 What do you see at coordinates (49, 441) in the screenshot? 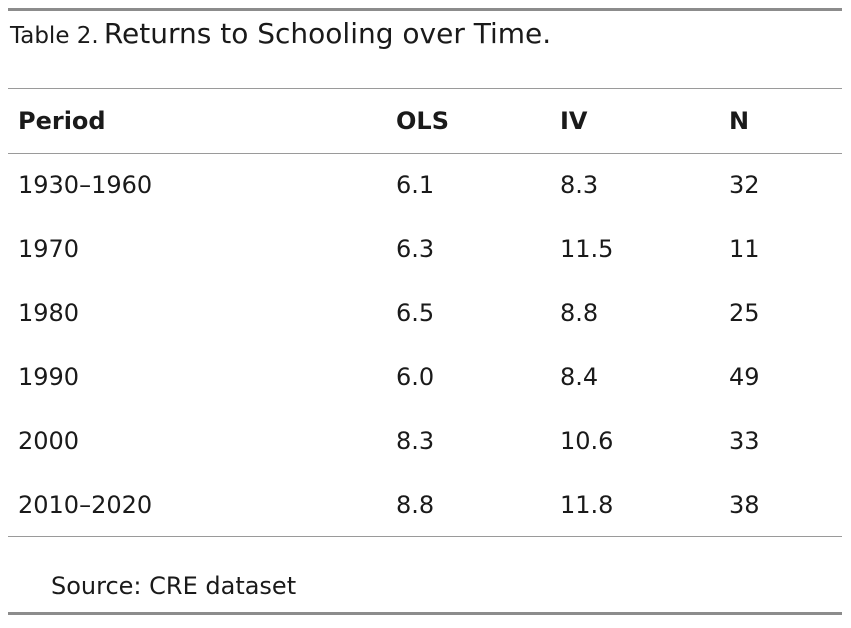
I see `cell-period: 2000` at bounding box center [49, 441].